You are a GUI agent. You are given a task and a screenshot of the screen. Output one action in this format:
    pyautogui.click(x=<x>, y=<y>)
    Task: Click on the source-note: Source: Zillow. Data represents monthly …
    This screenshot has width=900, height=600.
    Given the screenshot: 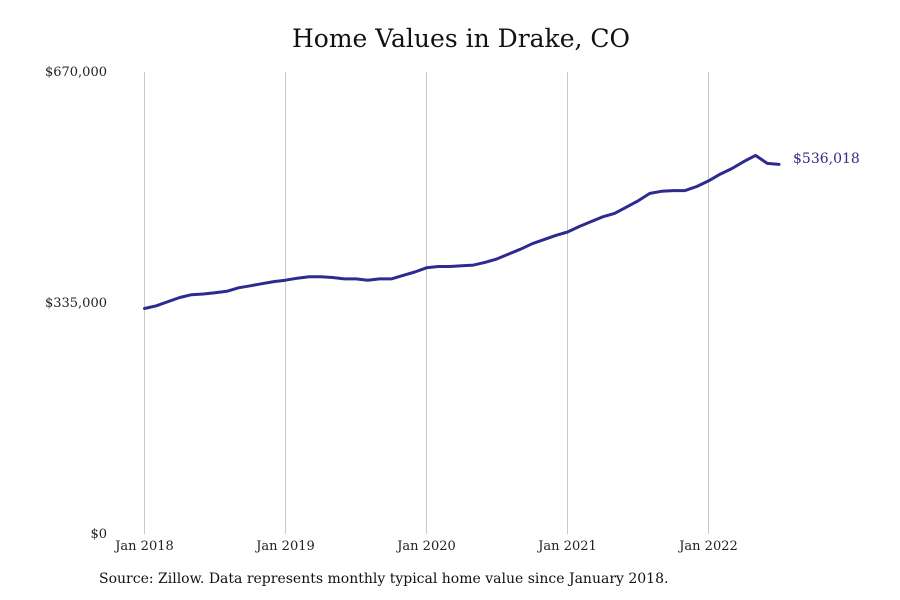 What is the action you would take?
    pyautogui.click(x=384, y=579)
    